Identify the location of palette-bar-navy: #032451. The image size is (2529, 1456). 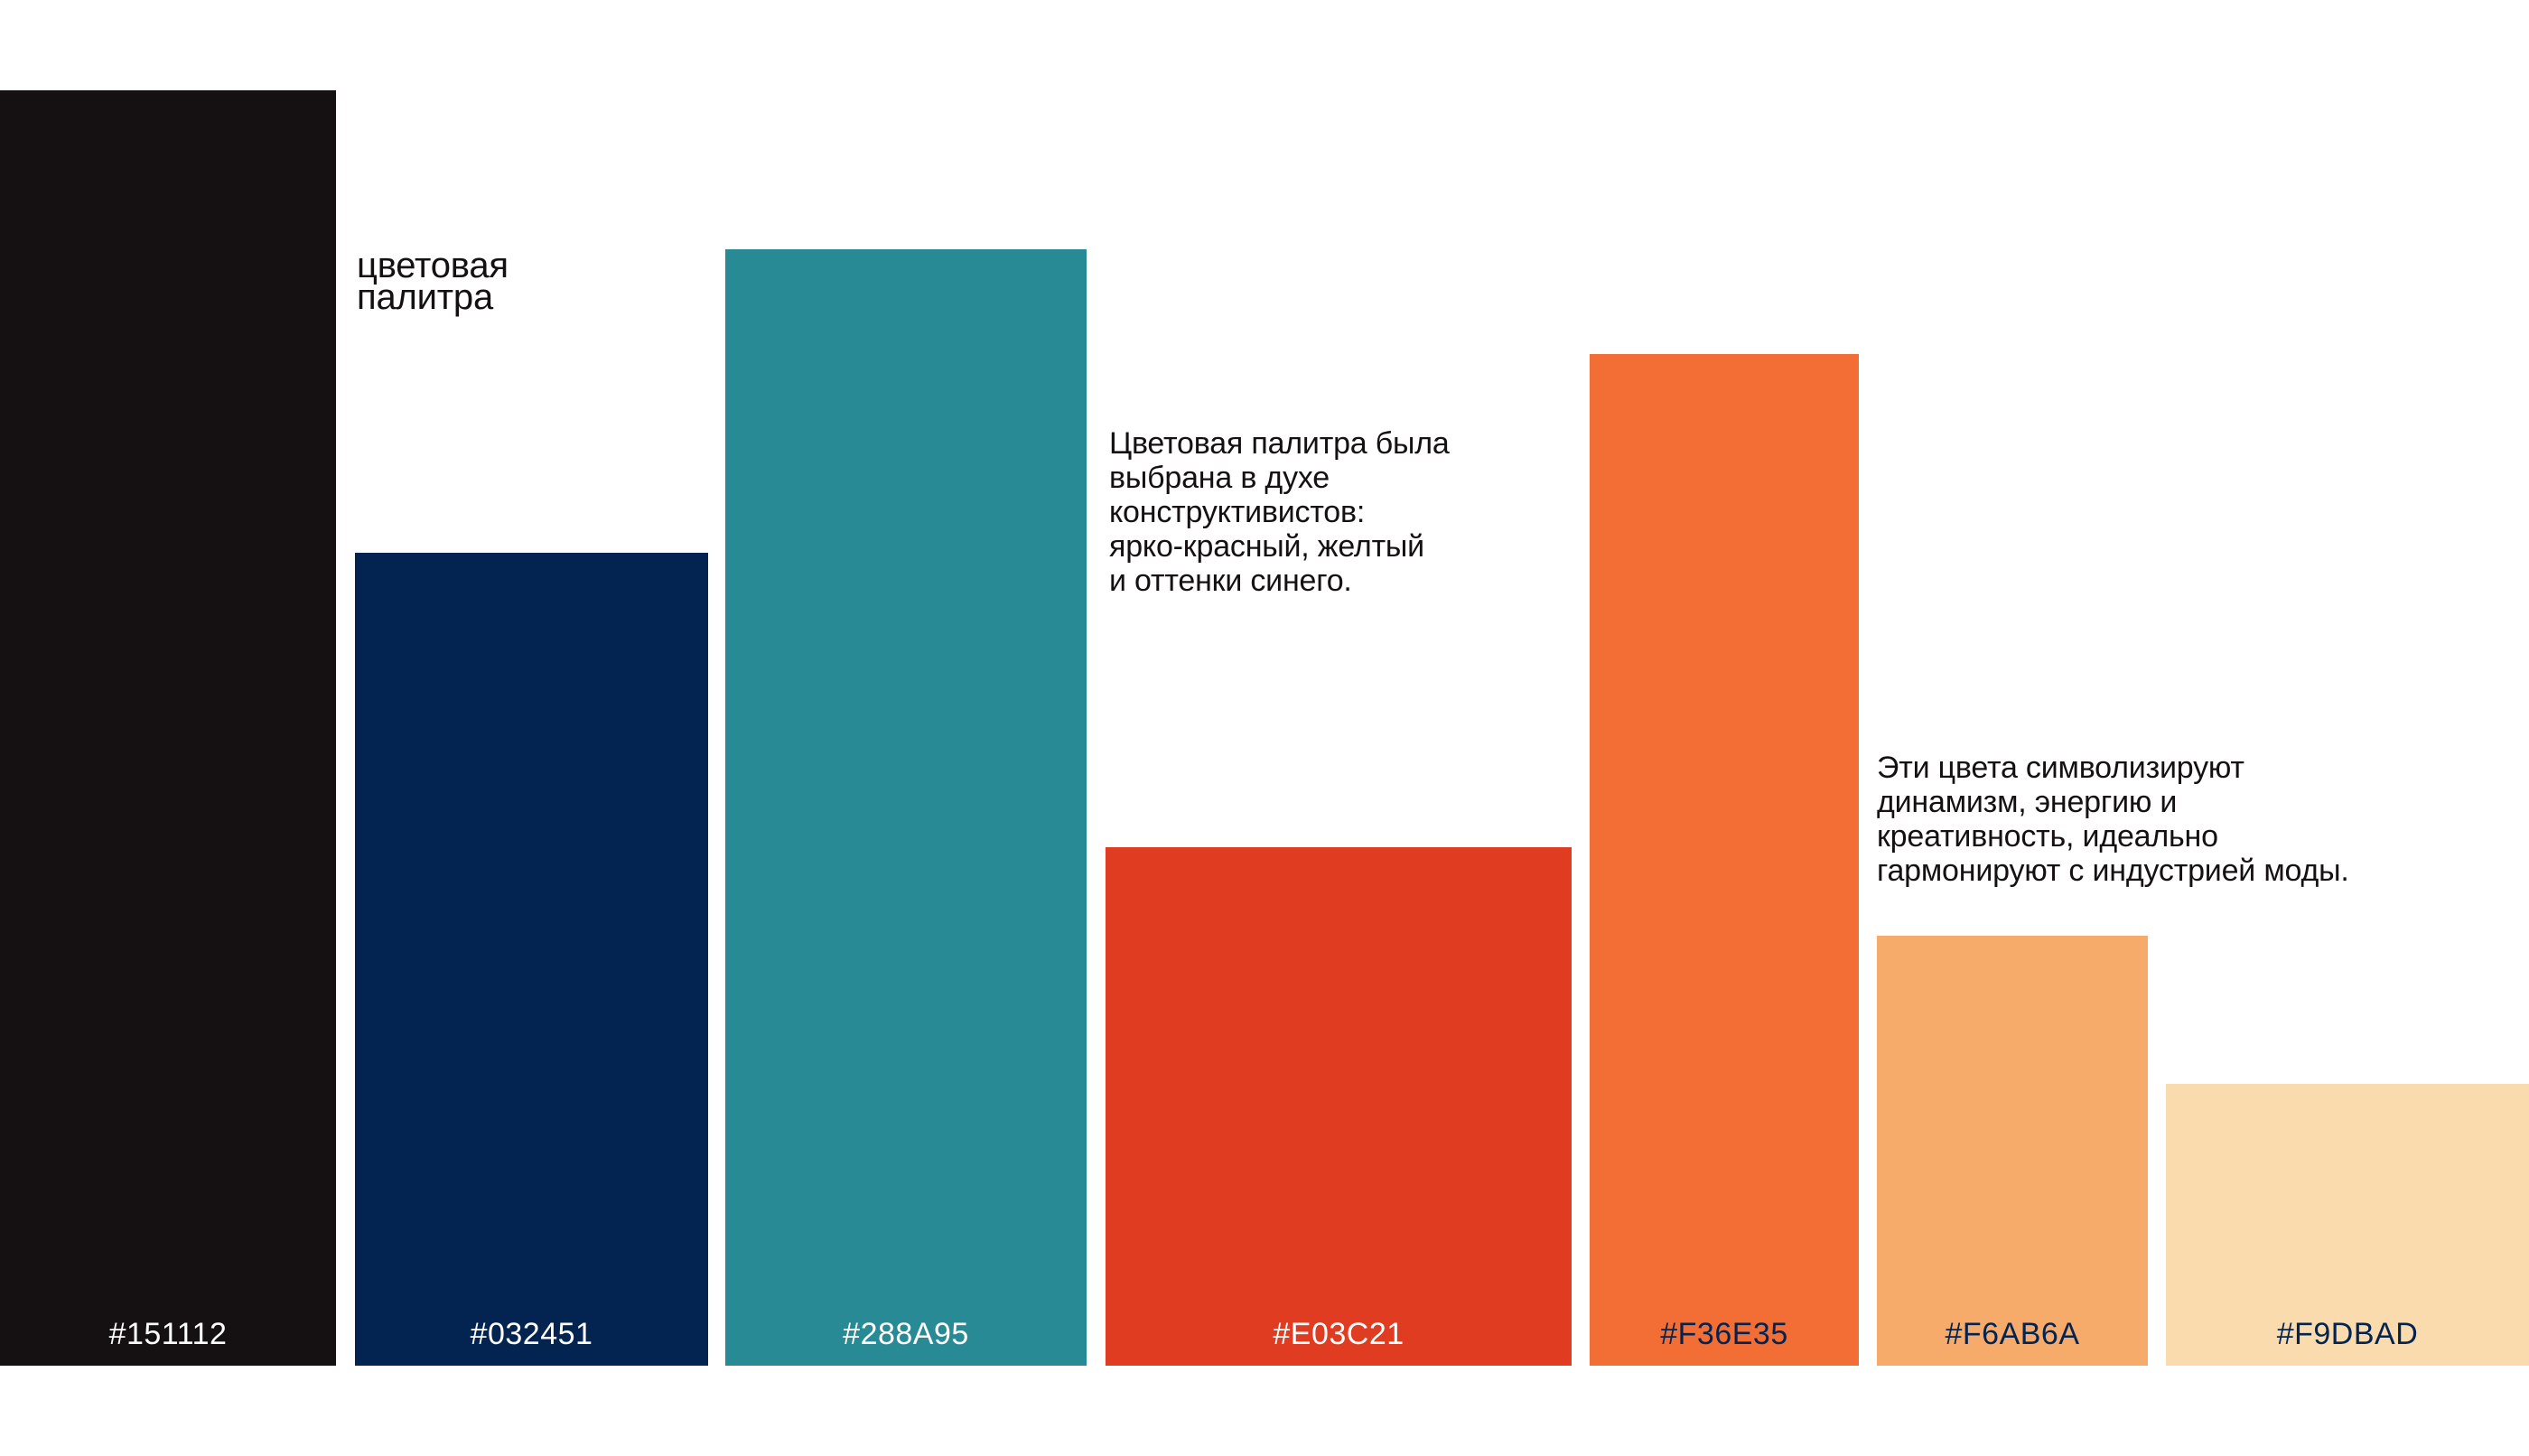
(531, 960).